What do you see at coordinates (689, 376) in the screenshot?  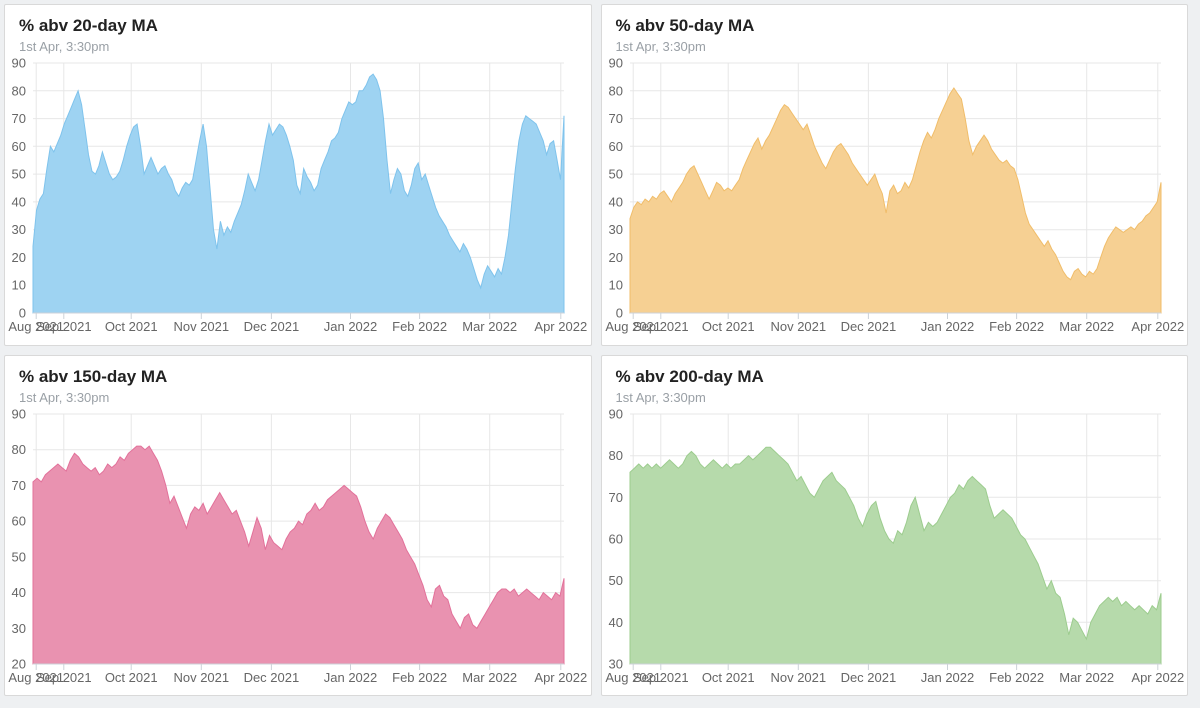 I see `chart-title: % abv 200-day MA` at bounding box center [689, 376].